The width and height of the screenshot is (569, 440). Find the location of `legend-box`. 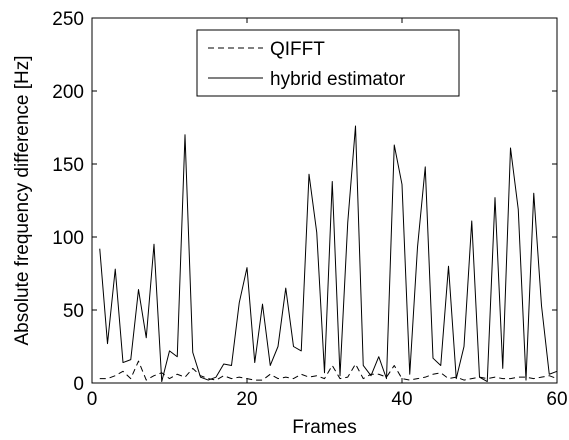

legend-box is located at coordinates (328, 63).